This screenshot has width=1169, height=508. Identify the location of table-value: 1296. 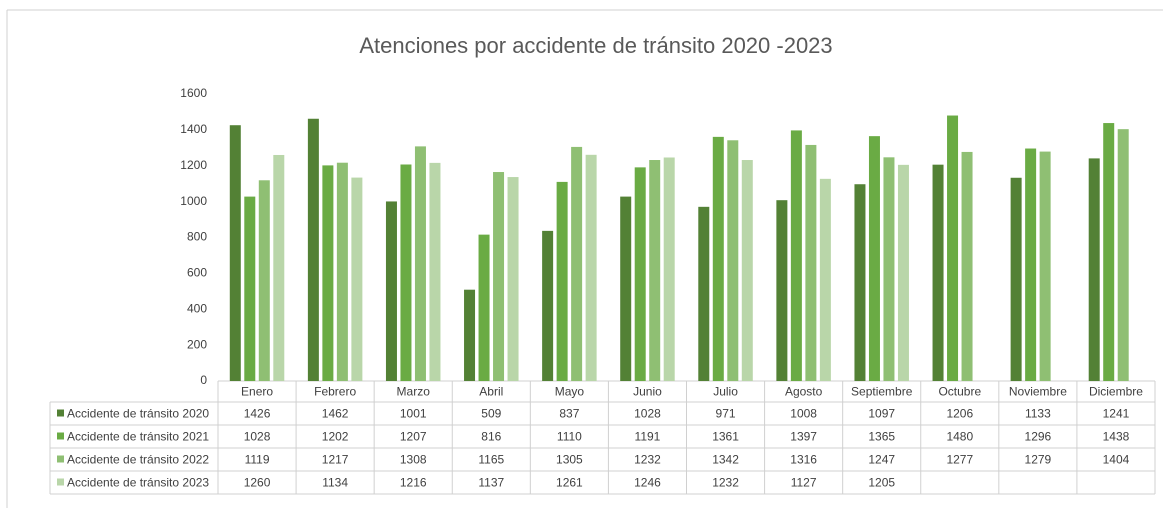
(1038, 437).